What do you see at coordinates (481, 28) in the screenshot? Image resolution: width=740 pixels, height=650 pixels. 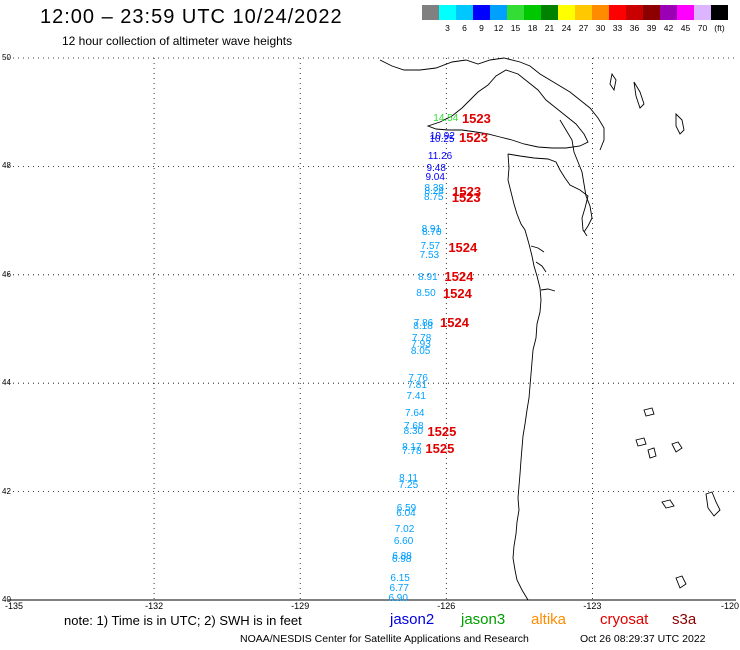 I see `legend-label: 9` at bounding box center [481, 28].